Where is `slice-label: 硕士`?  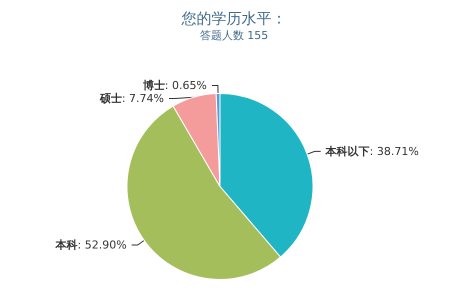
slice-label: 硕士 is located at coordinates (110, 98).